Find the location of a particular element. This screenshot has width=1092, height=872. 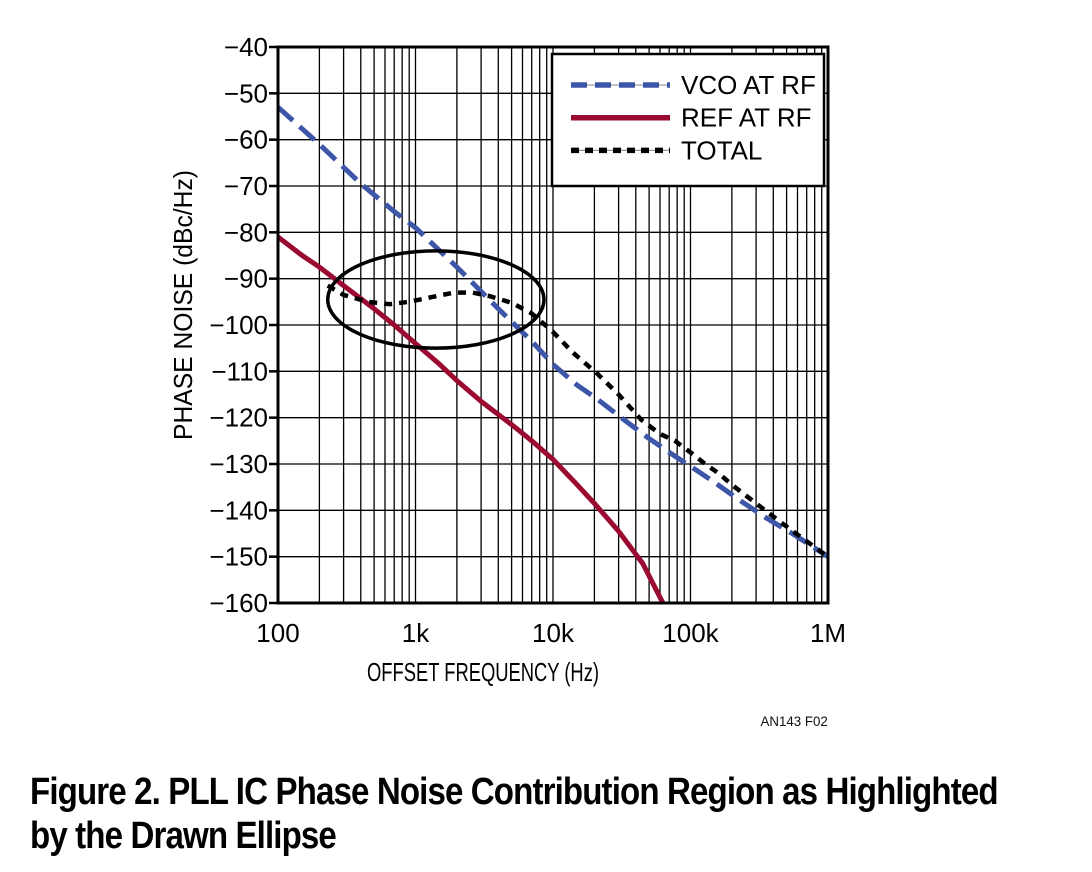

series-total is located at coordinates (577, 421).